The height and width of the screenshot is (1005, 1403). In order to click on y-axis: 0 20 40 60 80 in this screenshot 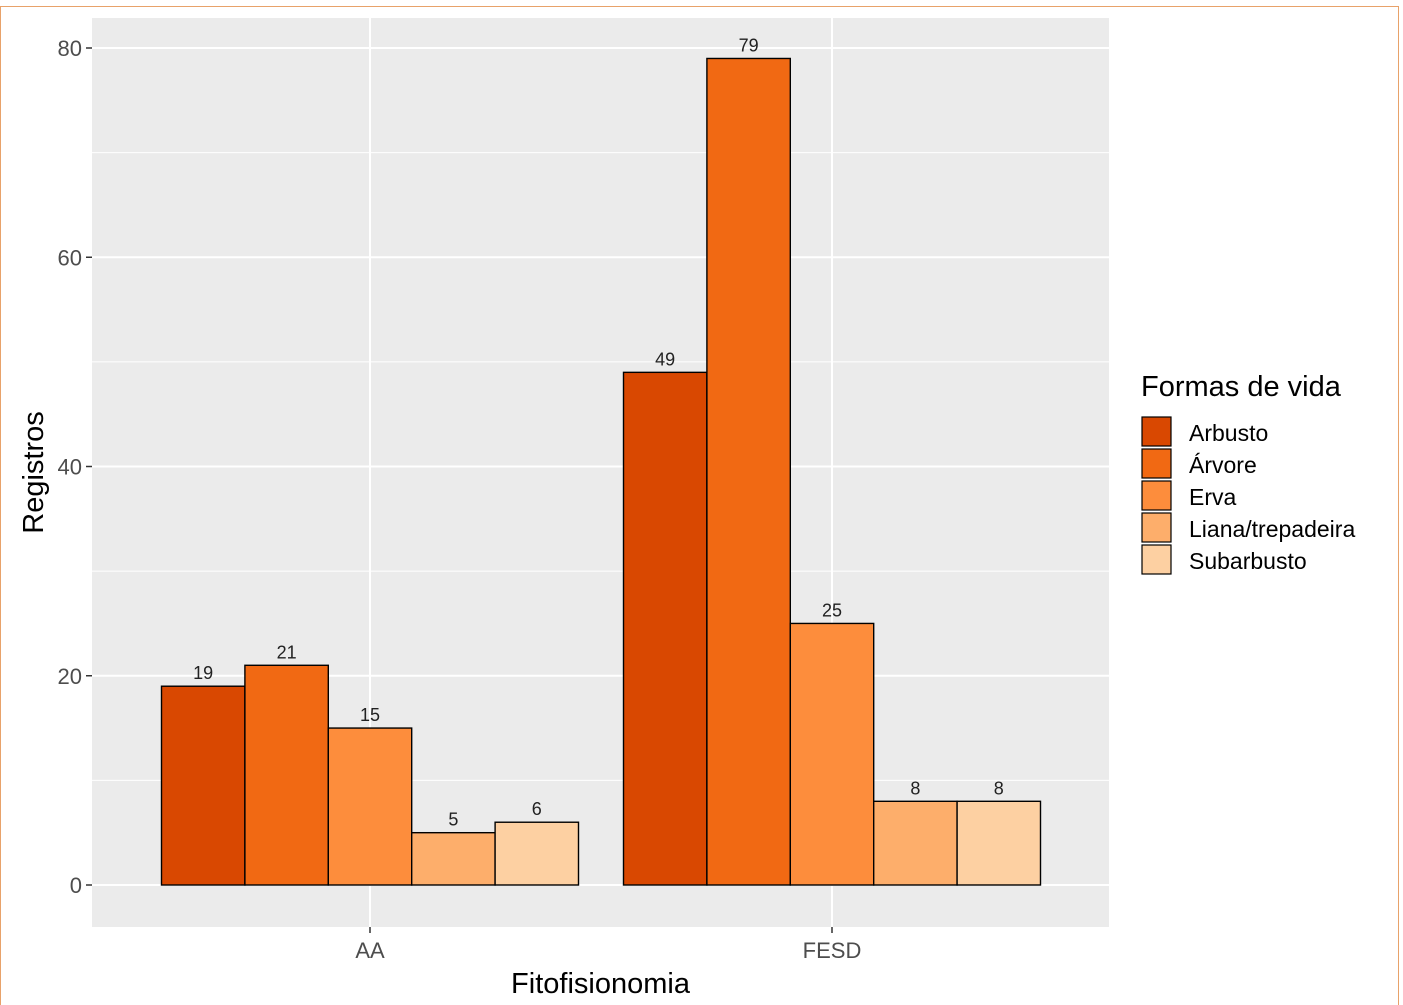, I will do `click(75, 467)`.